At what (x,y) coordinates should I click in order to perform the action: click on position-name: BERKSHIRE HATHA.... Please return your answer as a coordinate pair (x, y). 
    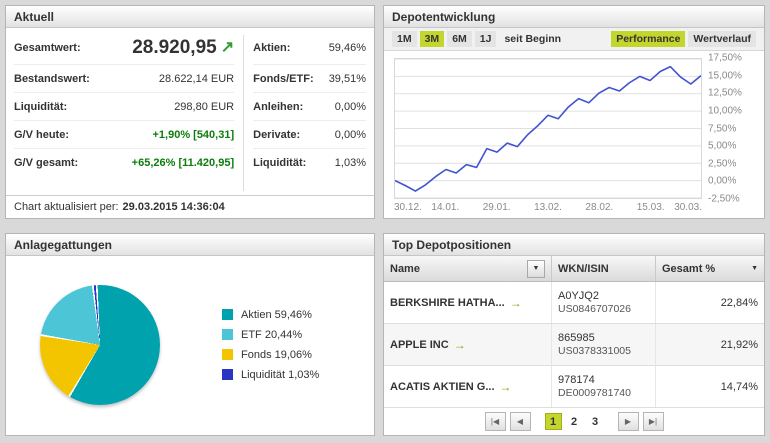
    Looking at the image, I should click on (447, 302).